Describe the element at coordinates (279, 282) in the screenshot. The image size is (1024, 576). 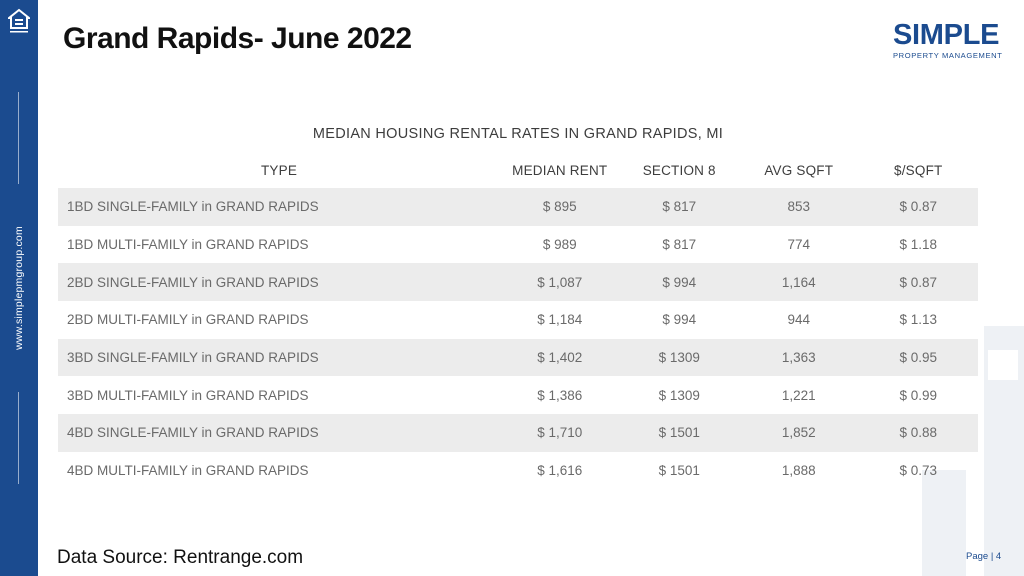
I see `cell-type: 2BD SINGLE-FAMILY in GRAND RAPIDS` at that location.